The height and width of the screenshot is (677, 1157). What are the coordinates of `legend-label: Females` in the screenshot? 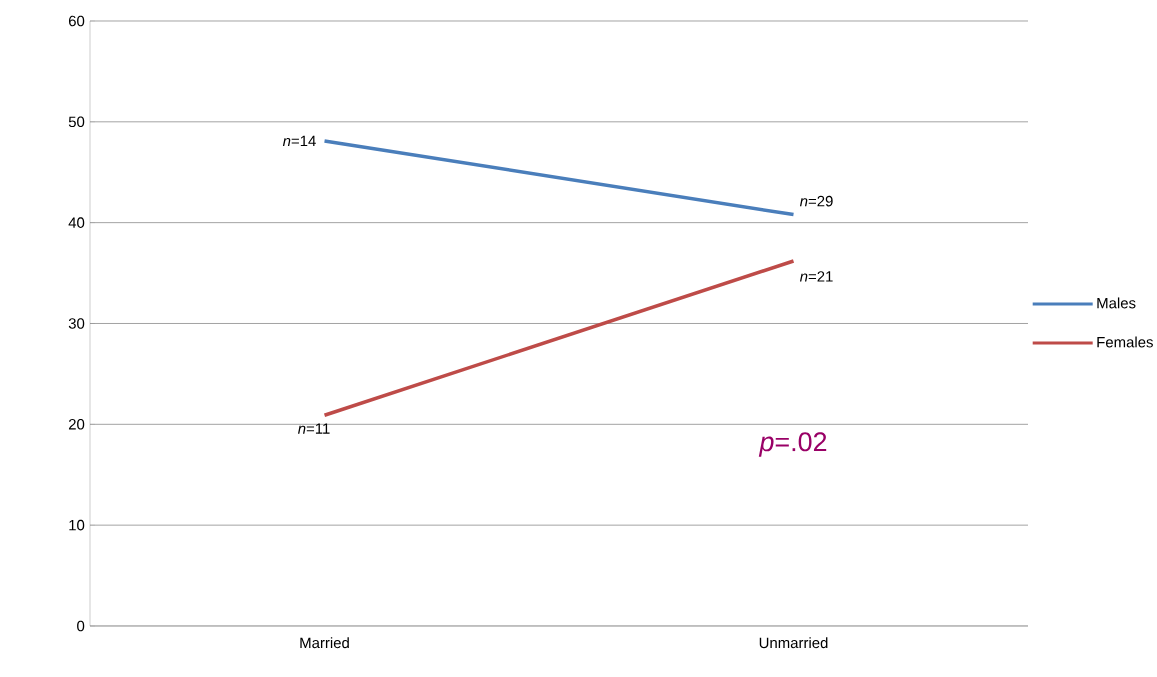 It's located at (1125, 342).